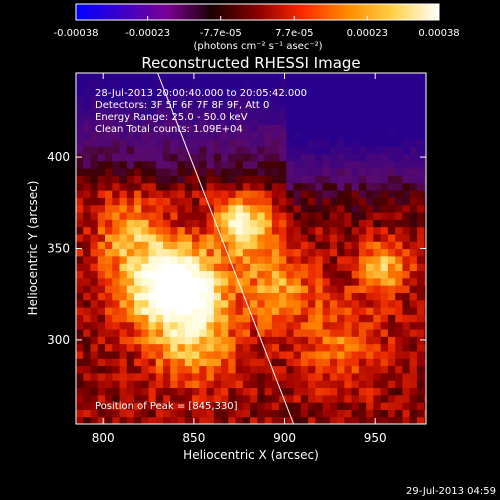 The image size is (500, 500). Describe the element at coordinates (33, 248) in the screenshot. I see `y-axis-label: Heliocentric Y (arcsec)` at that location.